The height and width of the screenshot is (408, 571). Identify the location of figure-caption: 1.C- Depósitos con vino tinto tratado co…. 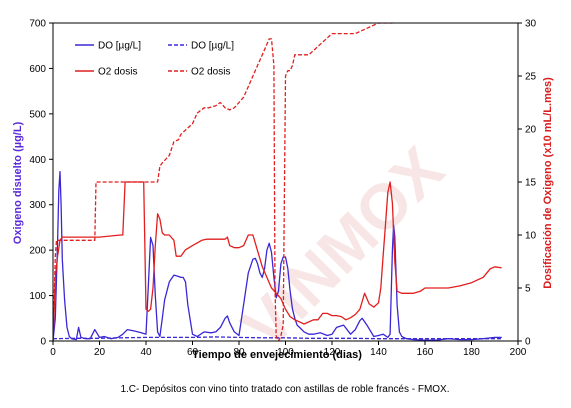
(284, 389).